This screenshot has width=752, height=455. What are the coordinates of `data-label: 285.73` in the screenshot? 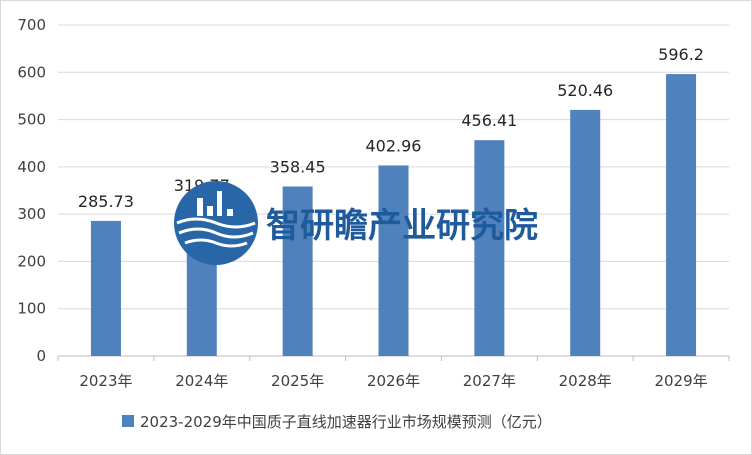 It's located at (106, 201).